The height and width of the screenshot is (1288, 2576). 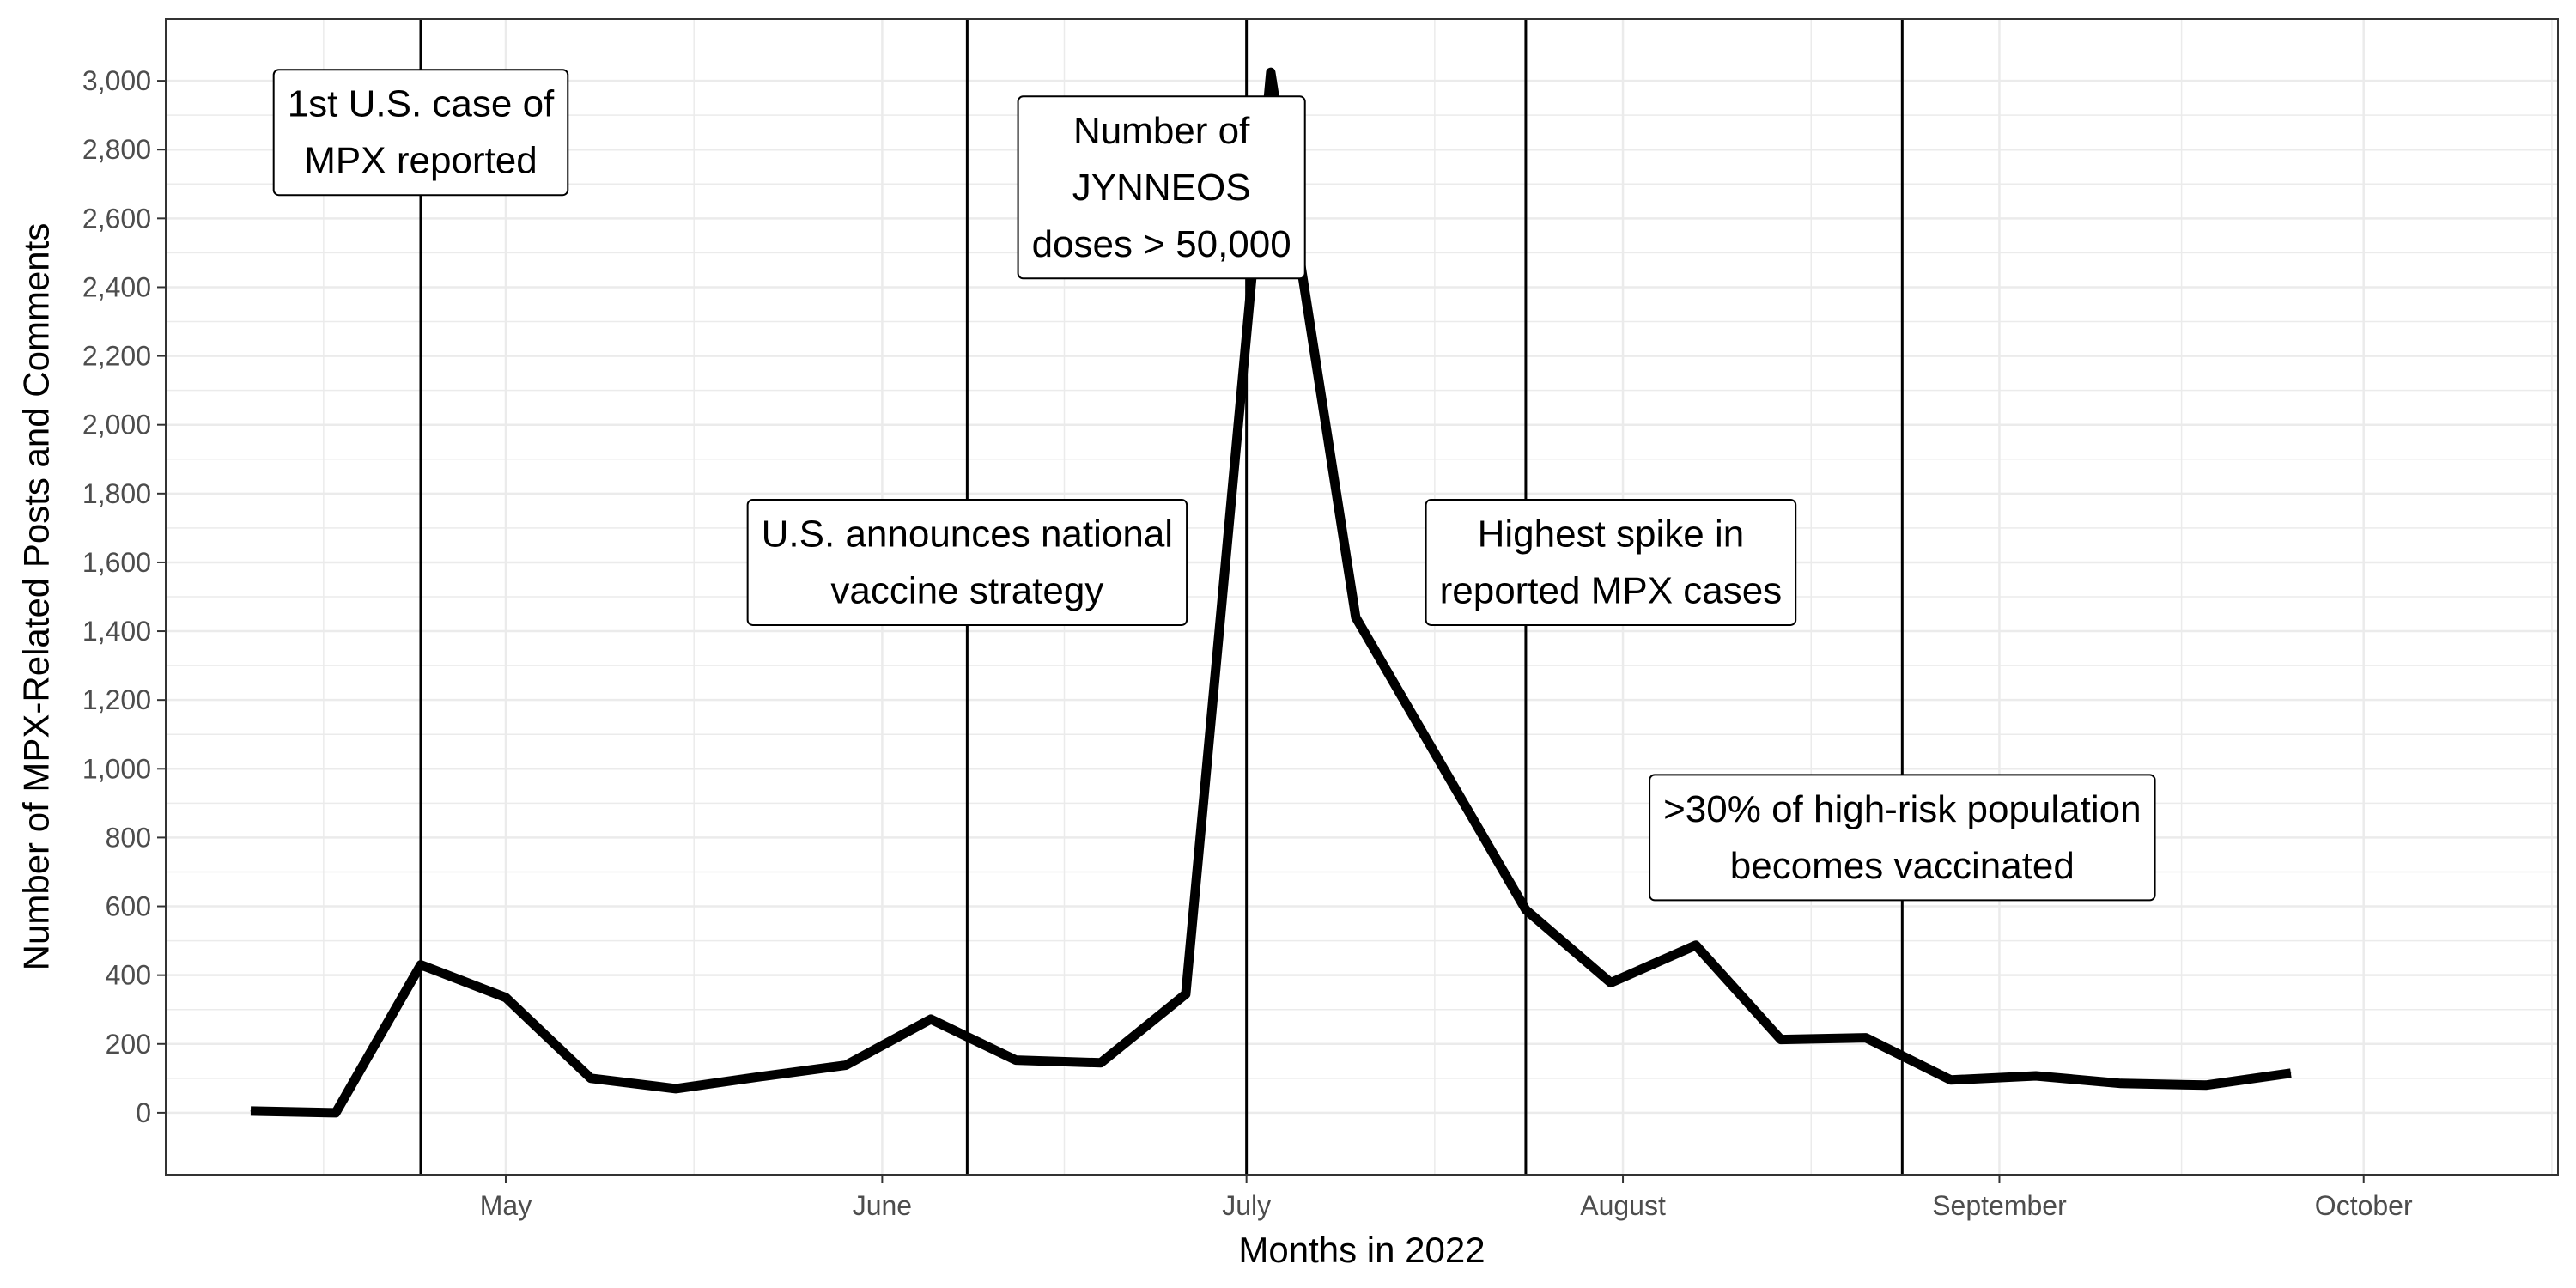 What do you see at coordinates (1612, 590) in the screenshot?
I see `annotation-text: reported MPX cases` at bounding box center [1612, 590].